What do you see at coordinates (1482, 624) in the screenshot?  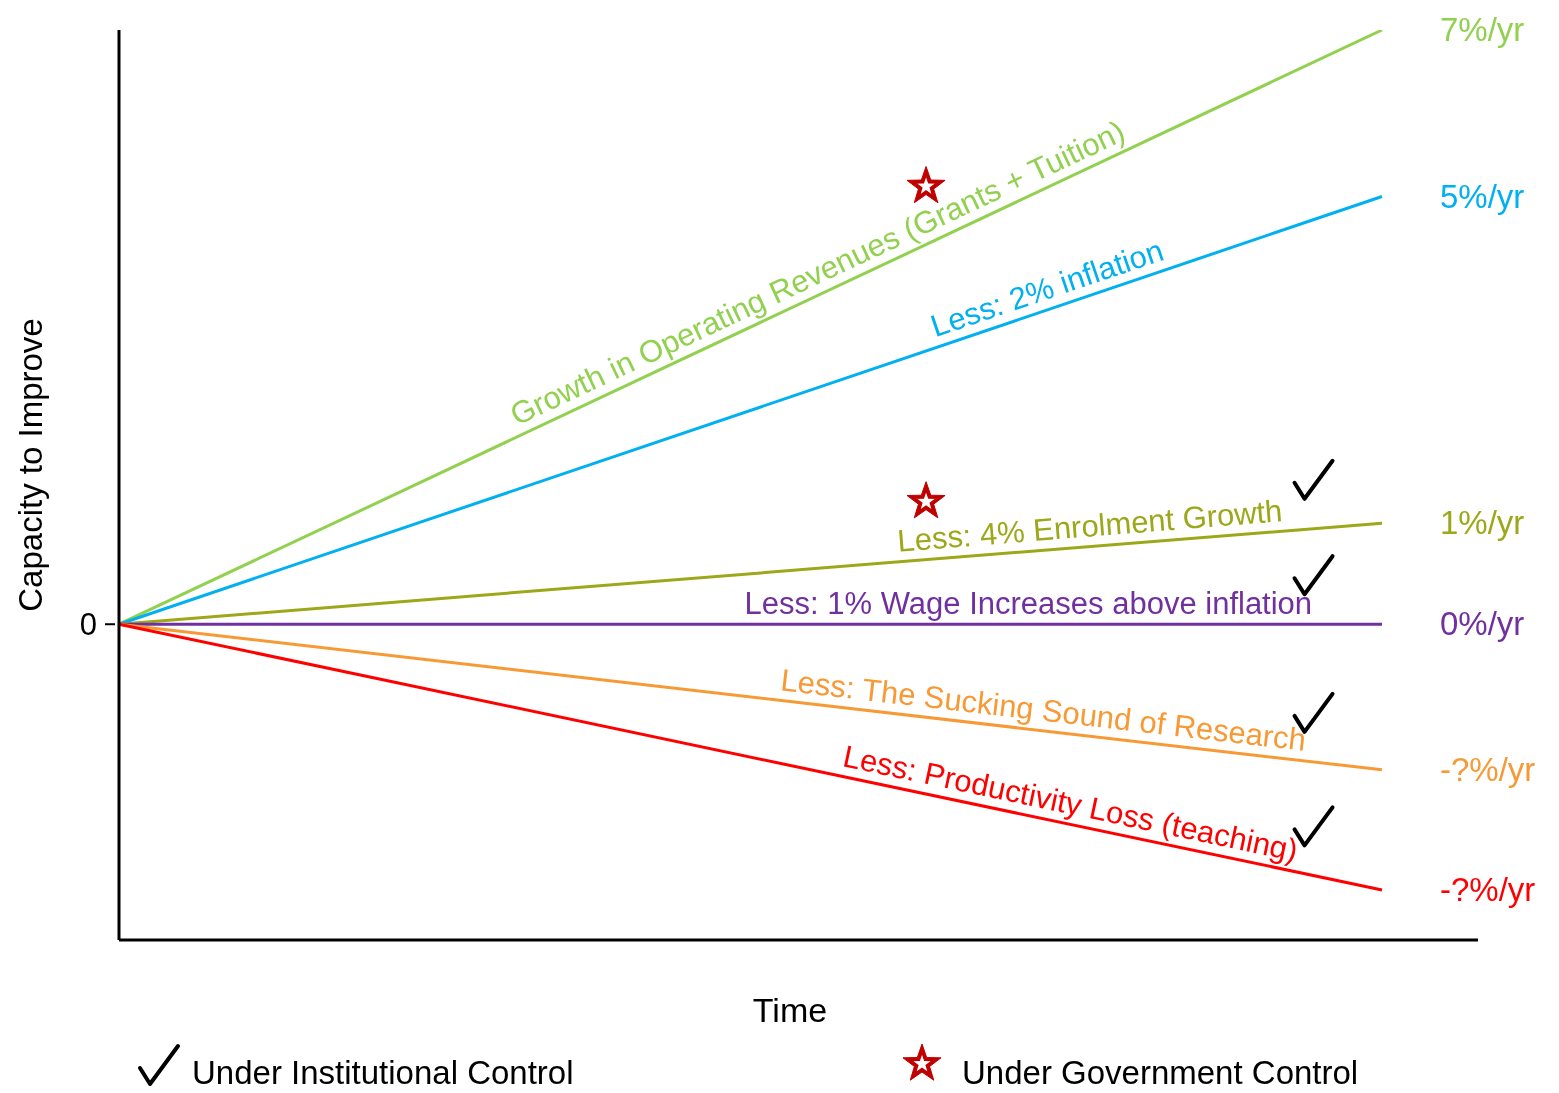 I see `annotation: 0%/yr` at bounding box center [1482, 624].